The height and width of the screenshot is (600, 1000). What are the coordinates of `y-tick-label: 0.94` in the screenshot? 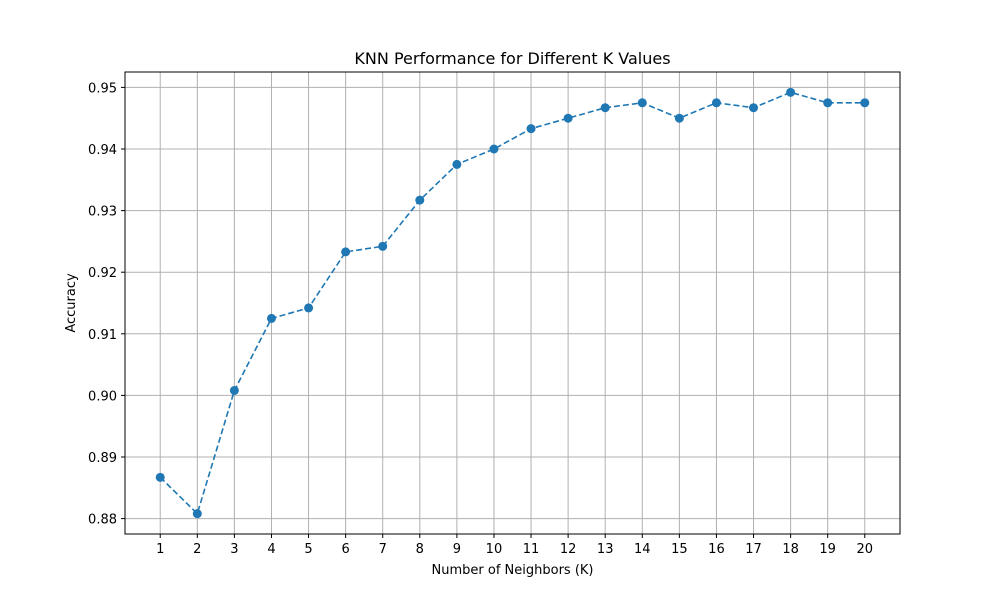 It's located at (102, 150).